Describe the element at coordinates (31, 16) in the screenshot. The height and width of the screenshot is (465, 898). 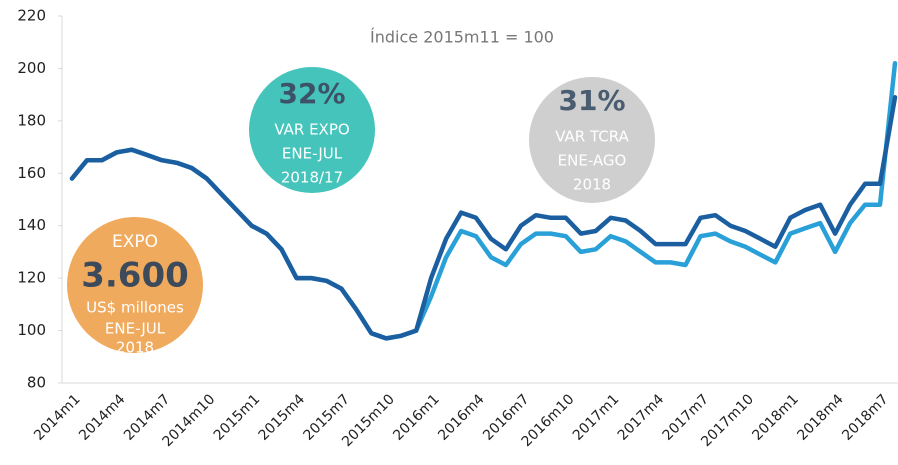
I see `y-tick-label: 220` at that location.